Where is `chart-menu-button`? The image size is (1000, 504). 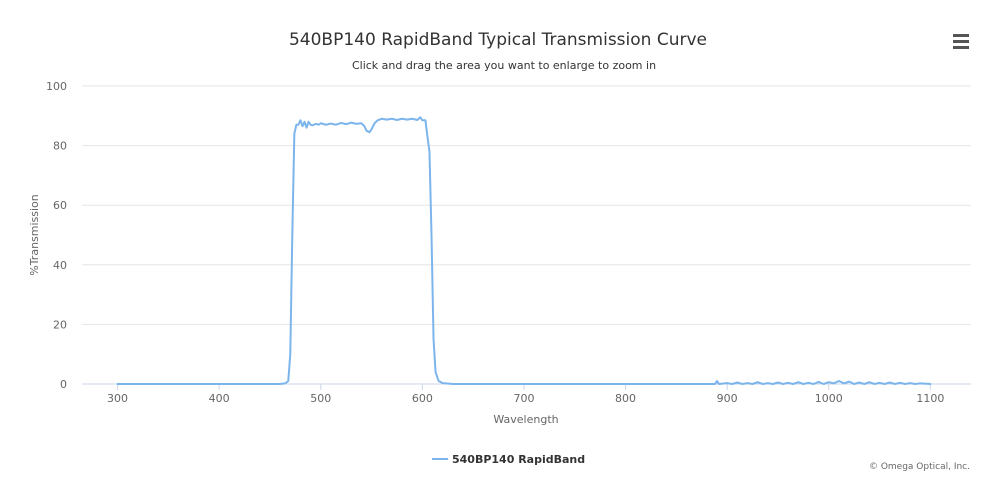
chart-menu-button is located at coordinates (961, 41).